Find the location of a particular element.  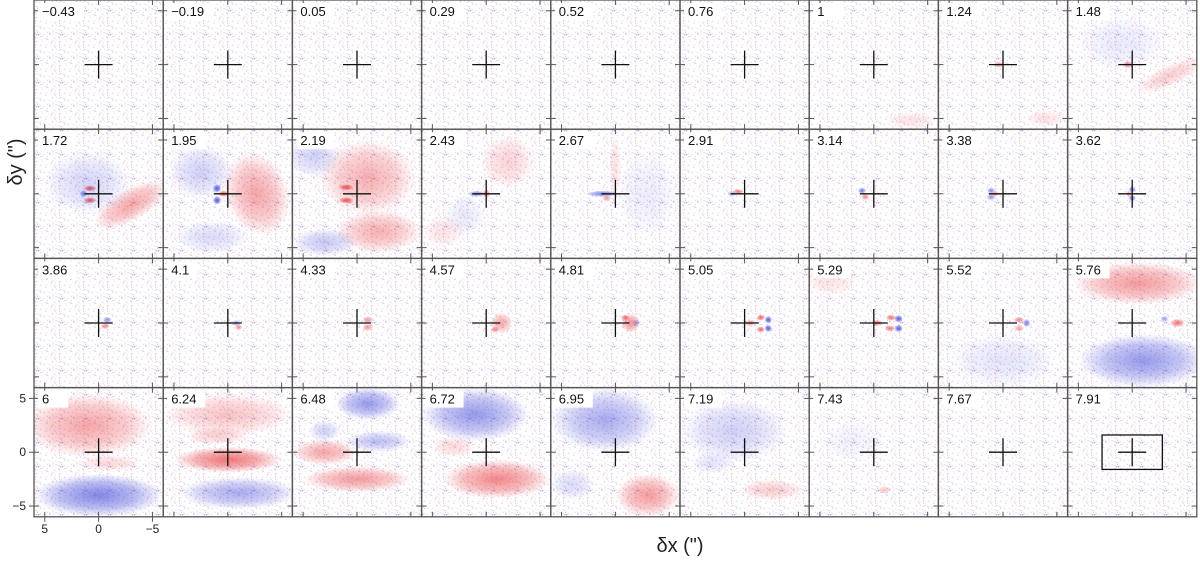

panel-label: 0.05 is located at coordinates (312, 11).